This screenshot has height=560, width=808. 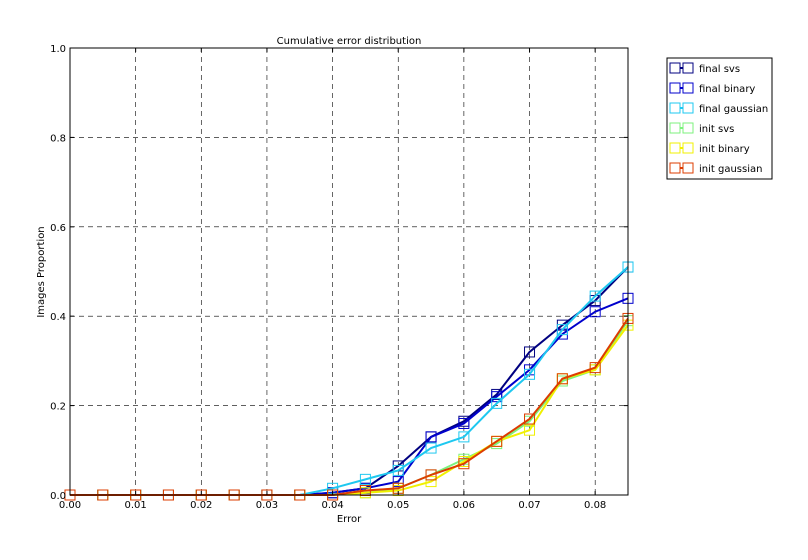 What do you see at coordinates (724, 149) in the screenshot?
I see `legend-label: init binary` at bounding box center [724, 149].